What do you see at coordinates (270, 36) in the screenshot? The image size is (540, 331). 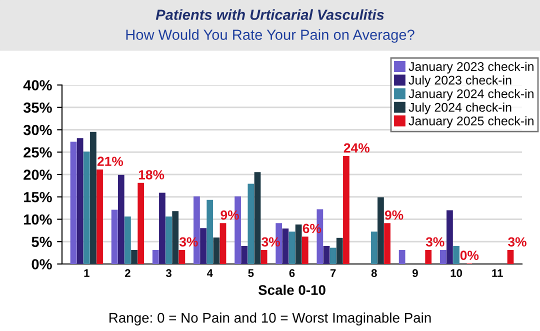 I see `chart-subtitle: How Would You Rate Your Pain on Average?` at bounding box center [270, 36].